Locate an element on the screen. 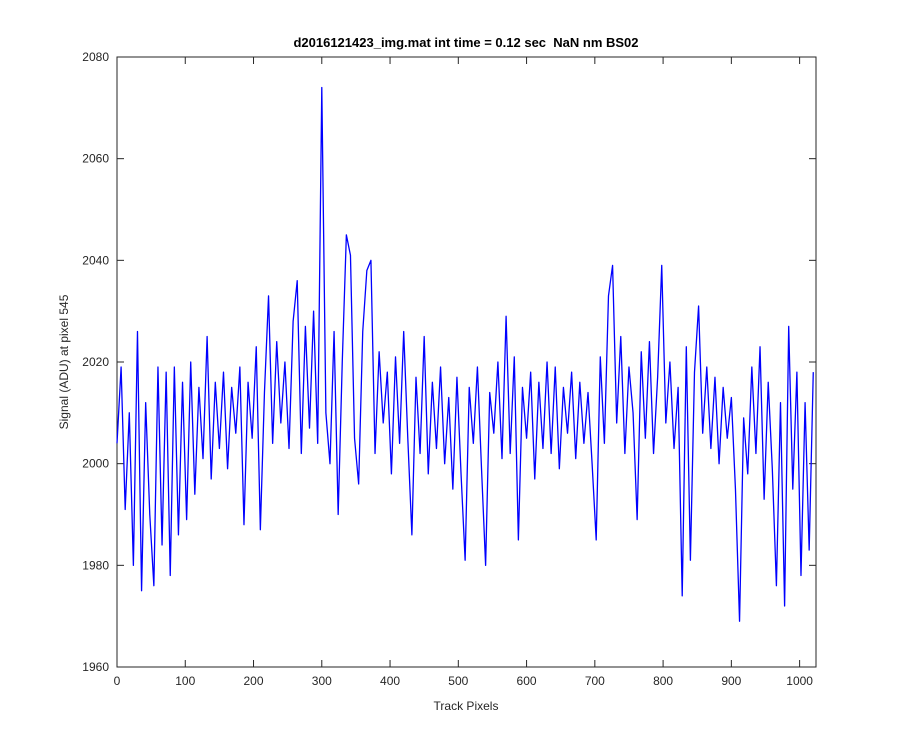 The width and height of the screenshot is (900, 750). x-axis-label: Track Pixels is located at coordinates (466, 706).